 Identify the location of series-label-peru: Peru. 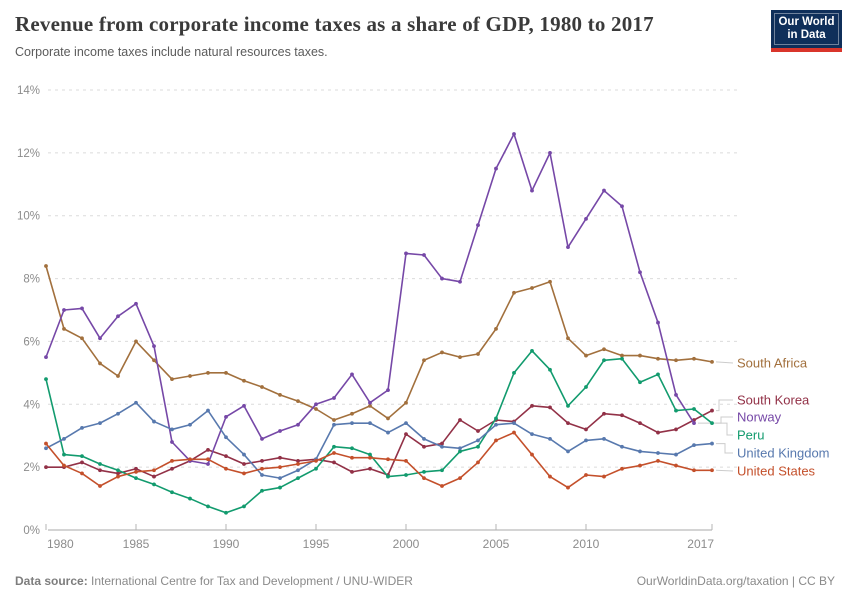
(750, 435).